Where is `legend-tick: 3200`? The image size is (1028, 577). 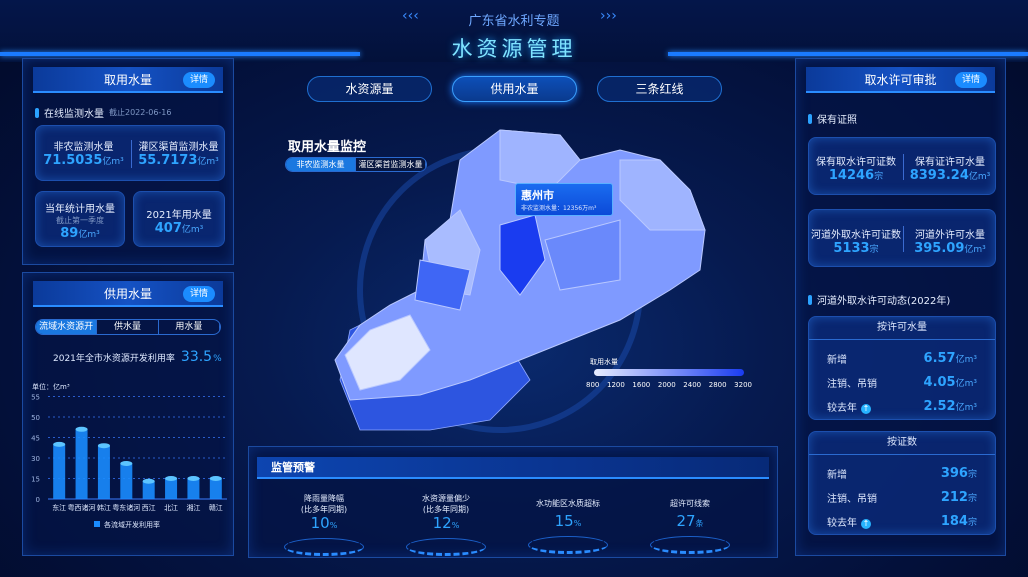 legend-tick: 3200 is located at coordinates (743, 385).